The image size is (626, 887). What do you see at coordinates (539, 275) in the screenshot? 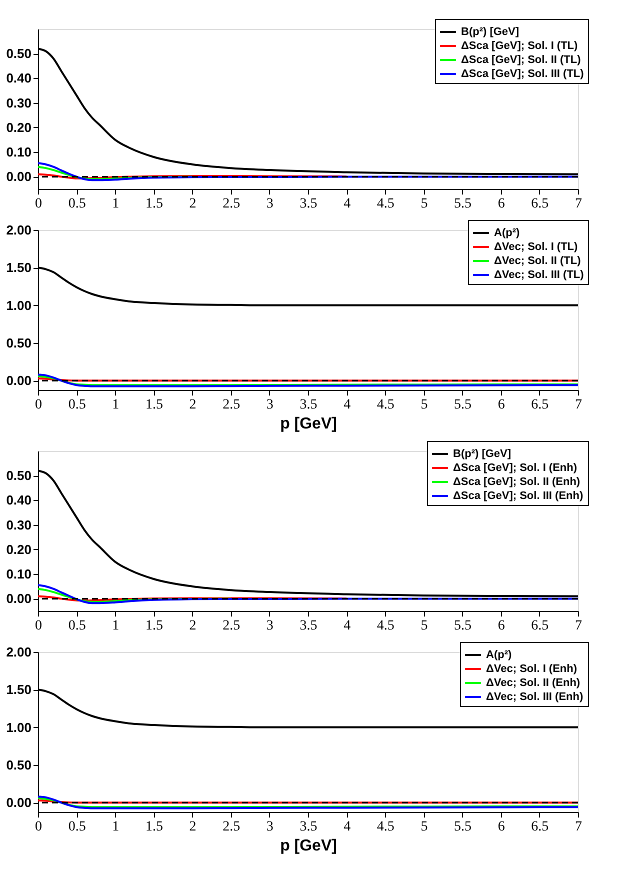
I see `legend-label: ΔVec; Sol. III (TL)` at bounding box center [539, 275].